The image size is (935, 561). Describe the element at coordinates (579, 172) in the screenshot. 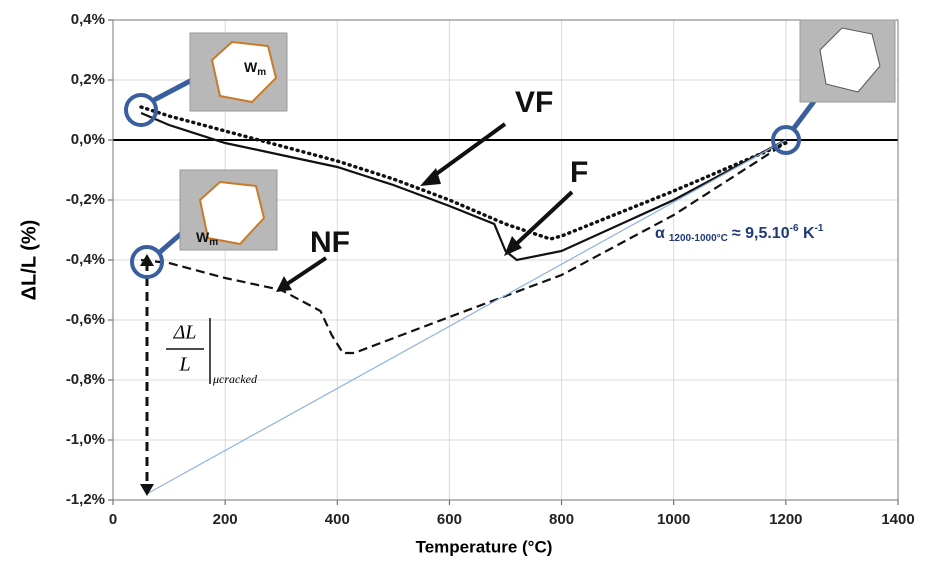

I see `series-label: F` at that location.